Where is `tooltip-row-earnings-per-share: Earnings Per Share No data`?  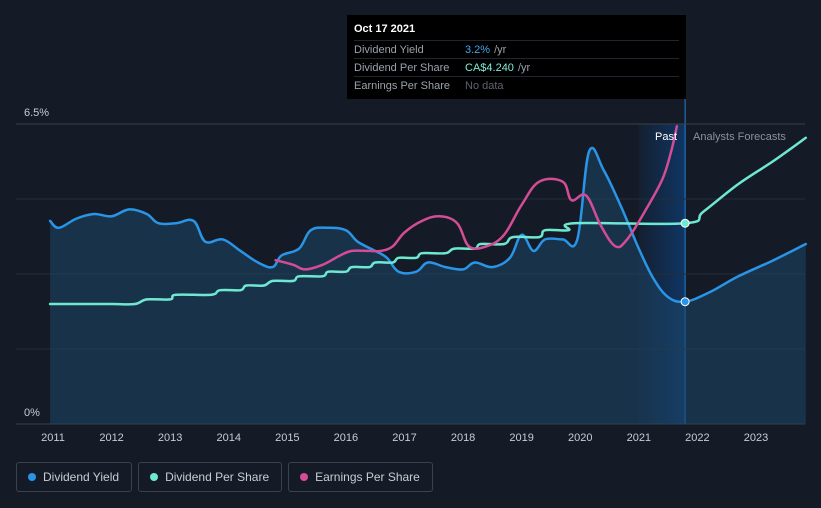
tooltip-row-earnings-per-share: Earnings Per Share No data is located at coordinates (516, 85).